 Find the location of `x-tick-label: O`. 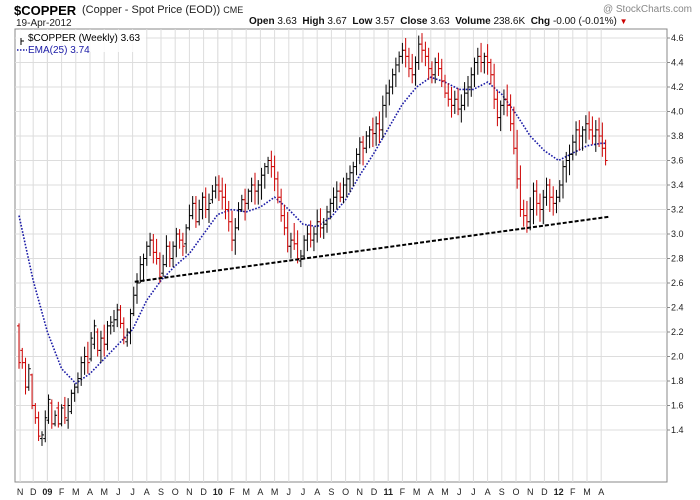

x-tick-label: O is located at coordinates (175, 492).